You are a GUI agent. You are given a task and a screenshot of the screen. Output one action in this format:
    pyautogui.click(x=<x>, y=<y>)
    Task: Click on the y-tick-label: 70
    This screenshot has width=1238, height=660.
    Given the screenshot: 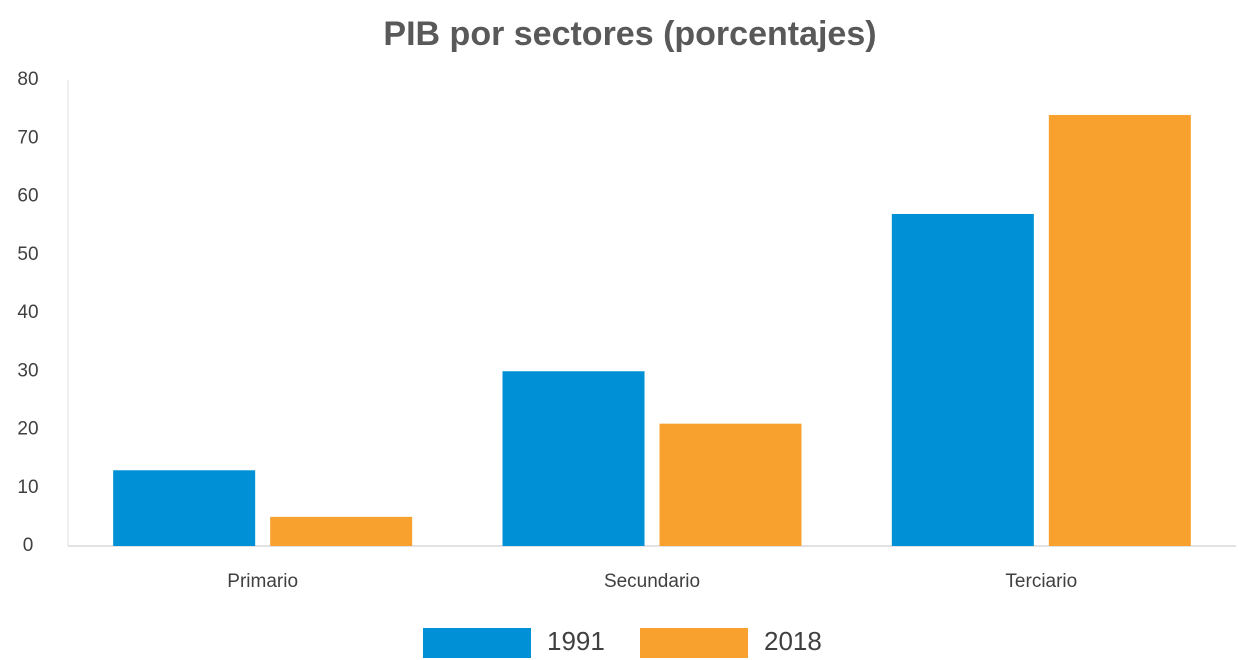 What is the action you would take?
    pyautogui.click(x=27, y=137)
    